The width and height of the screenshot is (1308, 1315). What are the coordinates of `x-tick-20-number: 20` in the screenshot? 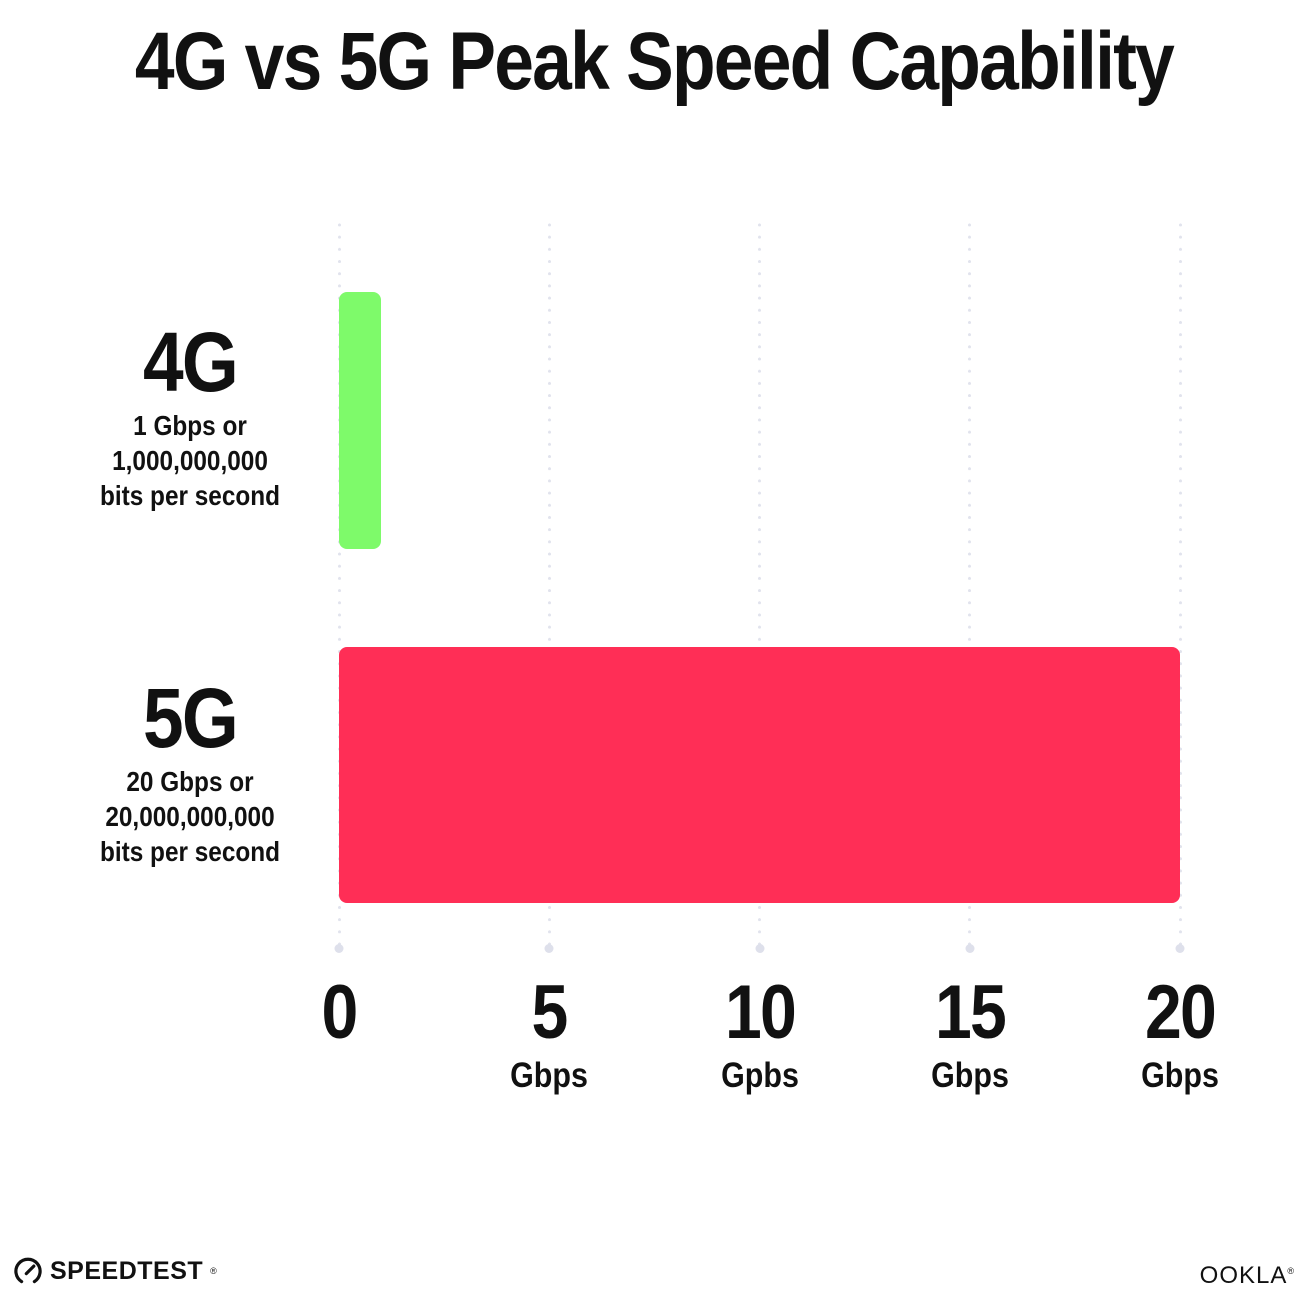 It's located at (1180, 1012).